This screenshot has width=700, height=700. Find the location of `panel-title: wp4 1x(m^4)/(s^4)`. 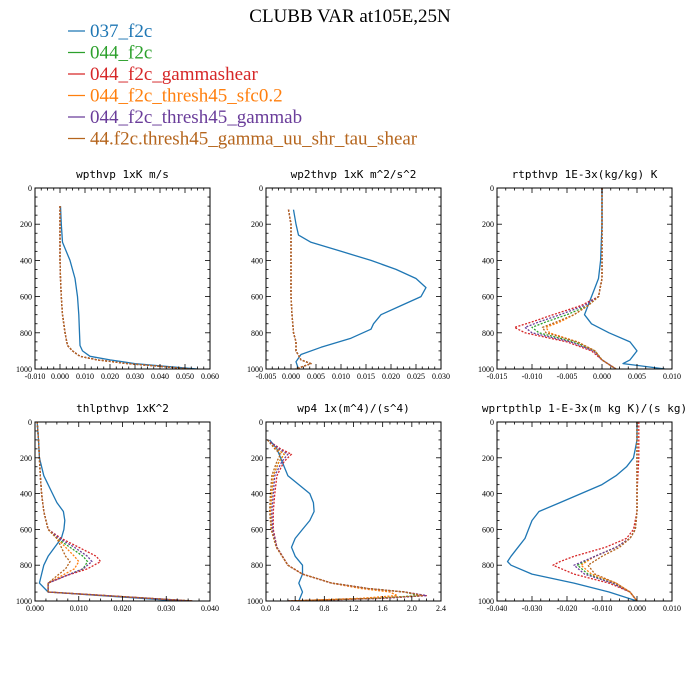

panel-title: wp4 1x(m^4)/(s^4) is located at coordinates (353, 408).